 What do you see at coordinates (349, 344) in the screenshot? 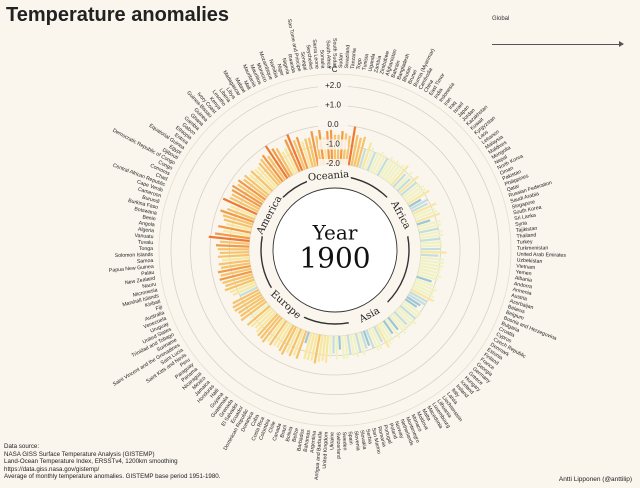
I see `bar-slovakia` at bounding box center [349, 344].